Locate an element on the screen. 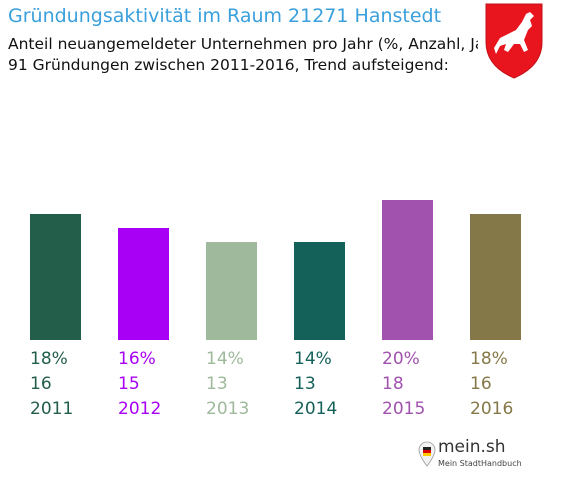 The width and height of the screenshot is (562, 482). bar-2014 is located at coordinates (319, 291).